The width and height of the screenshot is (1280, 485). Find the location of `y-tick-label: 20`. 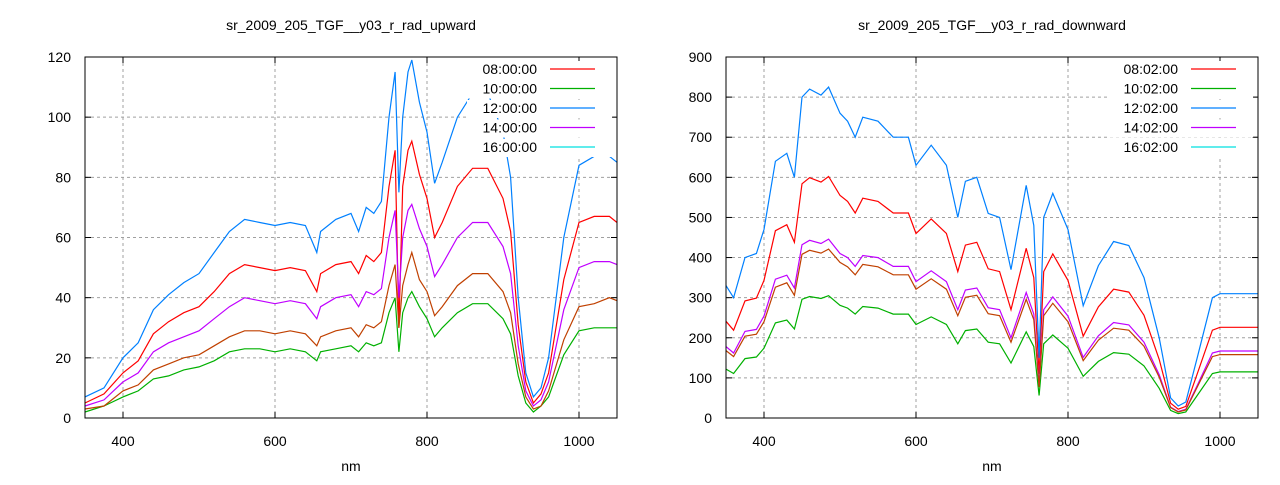

y-tick-label: 20 is located at coordinates (63, 358).